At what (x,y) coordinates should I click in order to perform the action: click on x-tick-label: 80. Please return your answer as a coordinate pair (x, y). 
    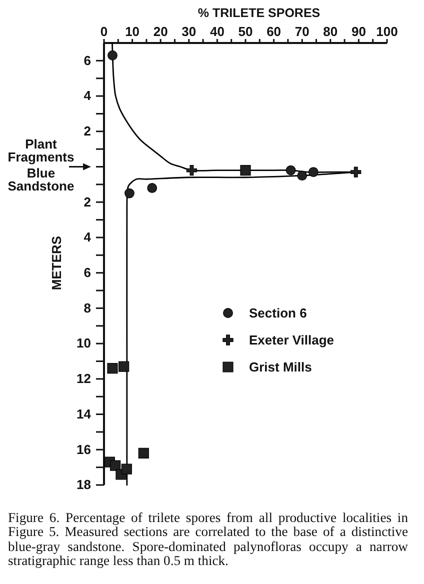
    Looking at the image, I should click on (330, 31).